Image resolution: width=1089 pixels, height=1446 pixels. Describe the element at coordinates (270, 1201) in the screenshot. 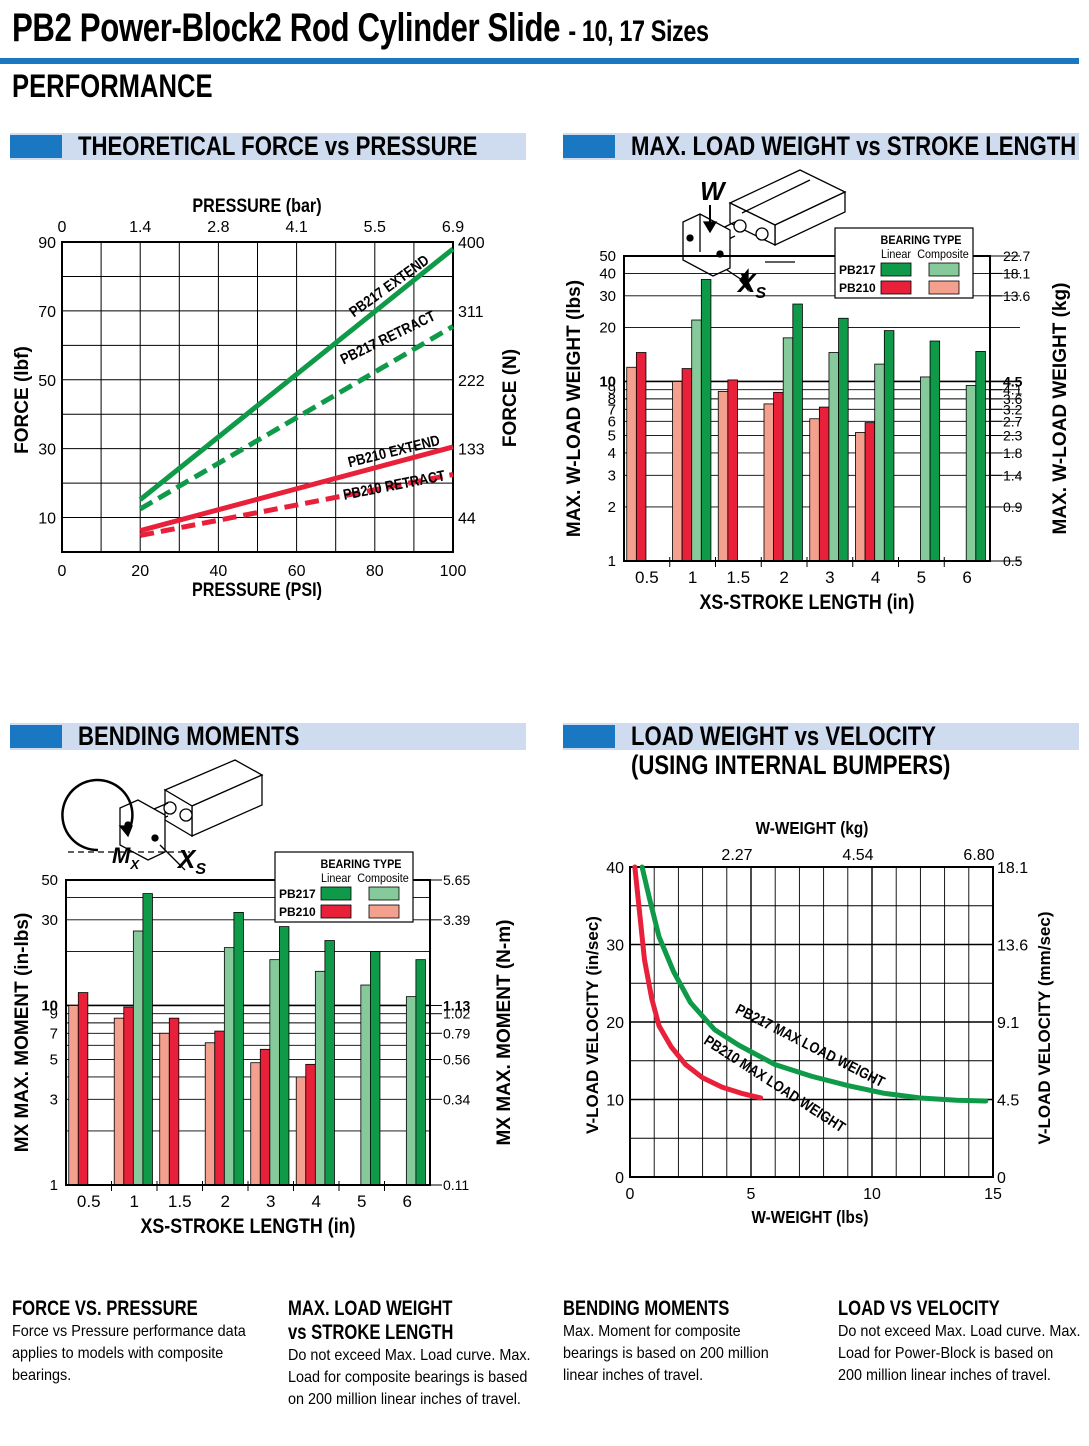

I see `x-tick-label: 3` at that location.